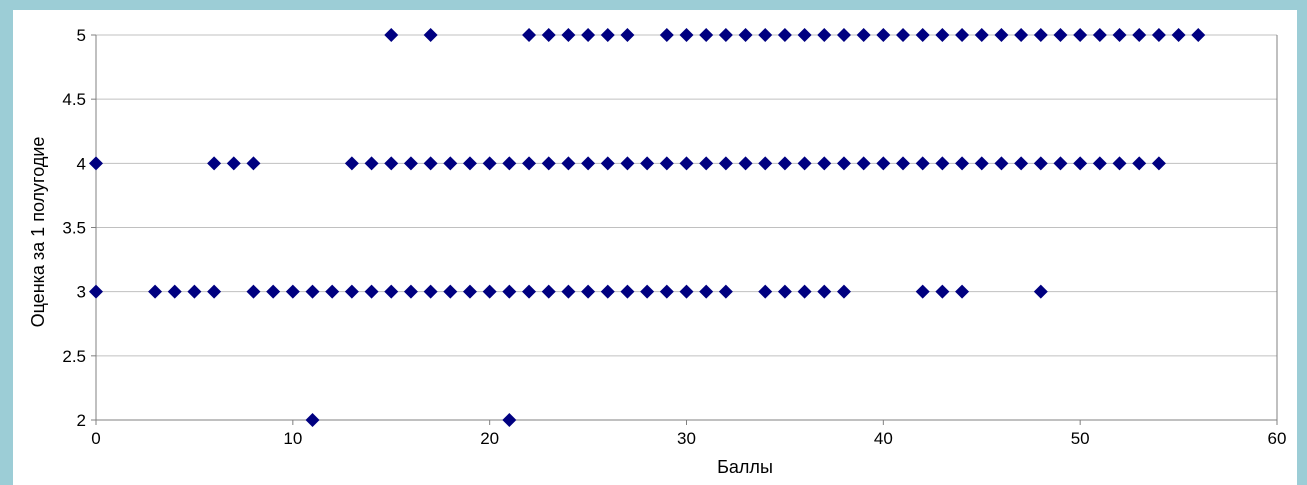 The image size is (1307, 485). What do you see at coordinates (81, 420) in the screenshot?
I see `y-tick-label: 2` at bounding box center [81, 420].